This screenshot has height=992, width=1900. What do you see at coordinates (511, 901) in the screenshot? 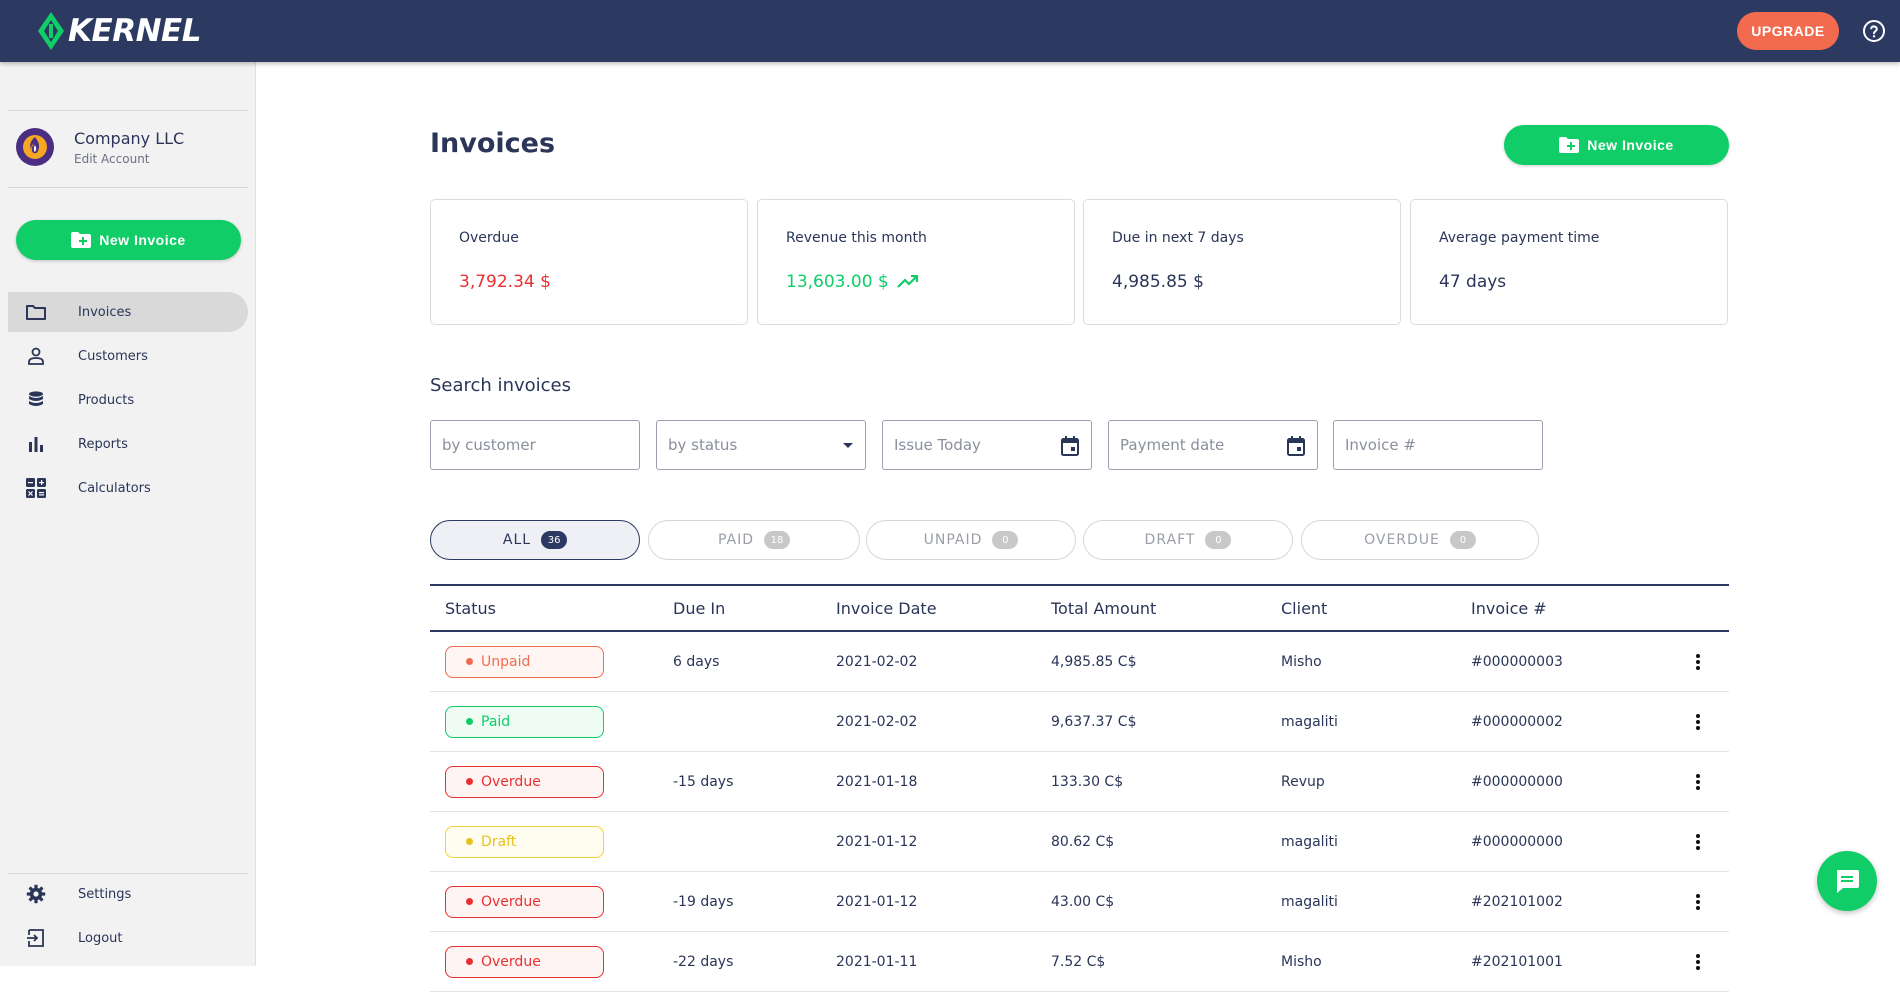
I see `status-badge-label: Overdue` at bounding box center [511, 901].